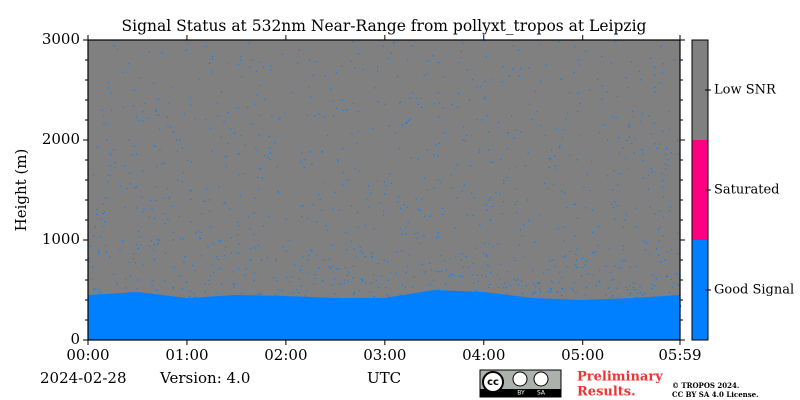  I want to click on x-tick-label: 02:00, so click(285, 355).